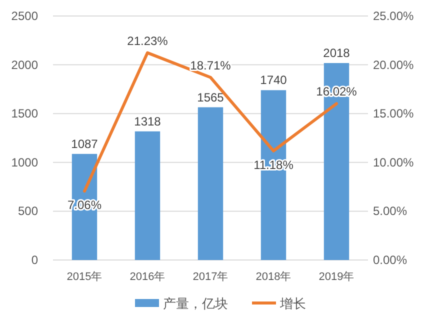  What do you see at coordinates (148, 277) in the screenshot?
I see `x-tick-label: 2016年` at bounding box center [148, 277].